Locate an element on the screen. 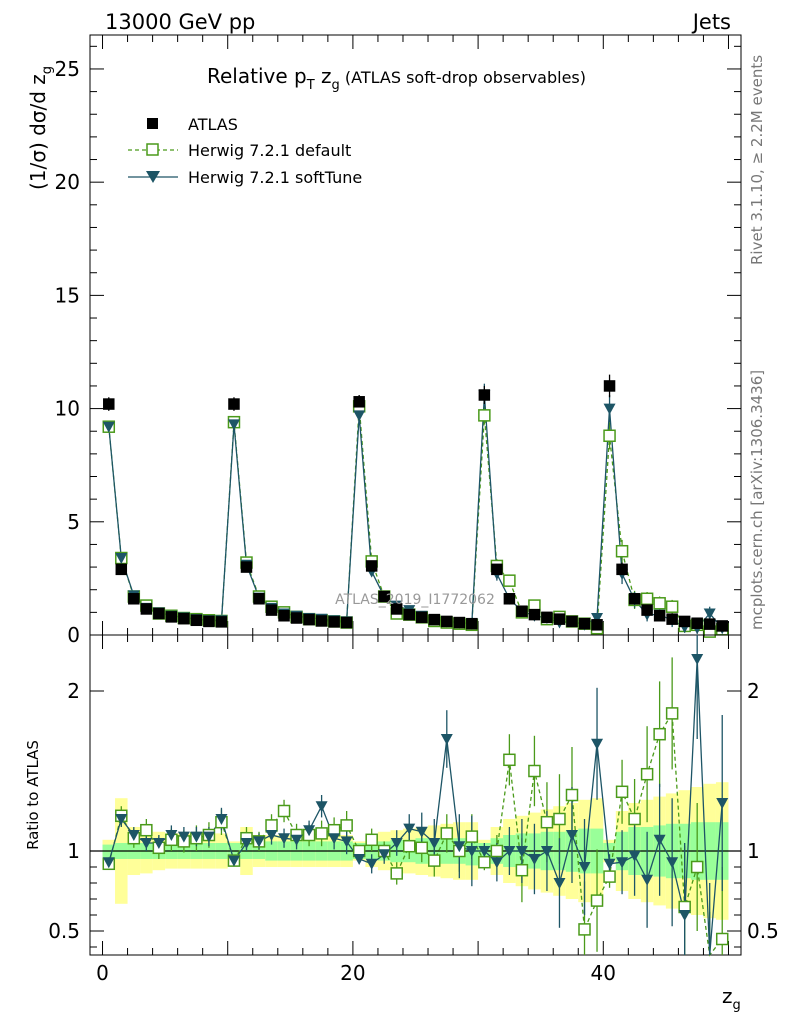 The width and height of the screenshot is (786, 1024). legend-marker-default is located at coordinates (152, 149).